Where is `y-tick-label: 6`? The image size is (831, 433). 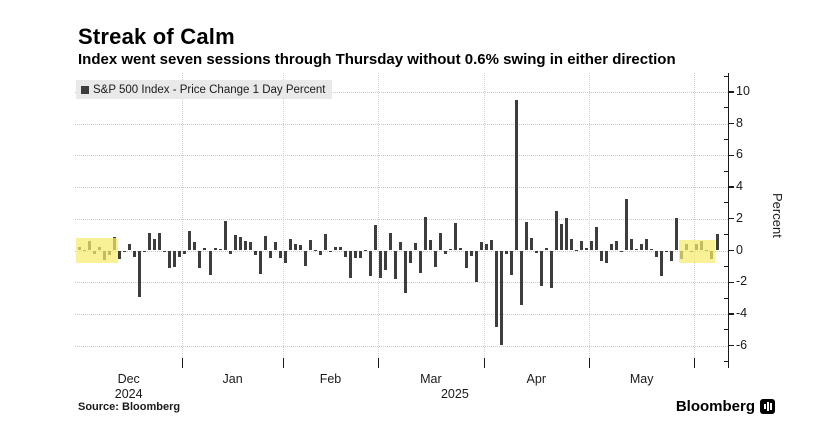
y-tick-label: 6 is located at coordinates (739, 154).